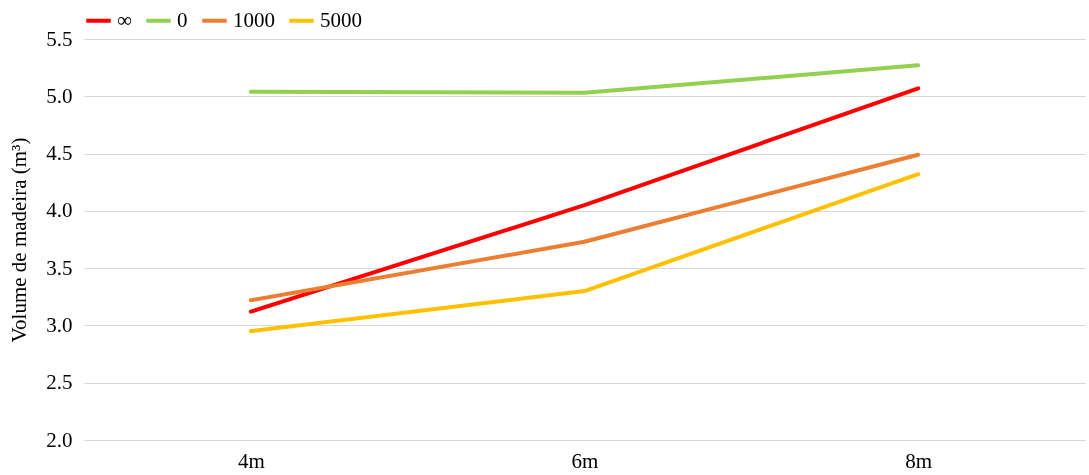 Image resolution: width=1089 pixels, height=475 pixels. I want to click on y-tick-label: 3.0, so click(59, 324).